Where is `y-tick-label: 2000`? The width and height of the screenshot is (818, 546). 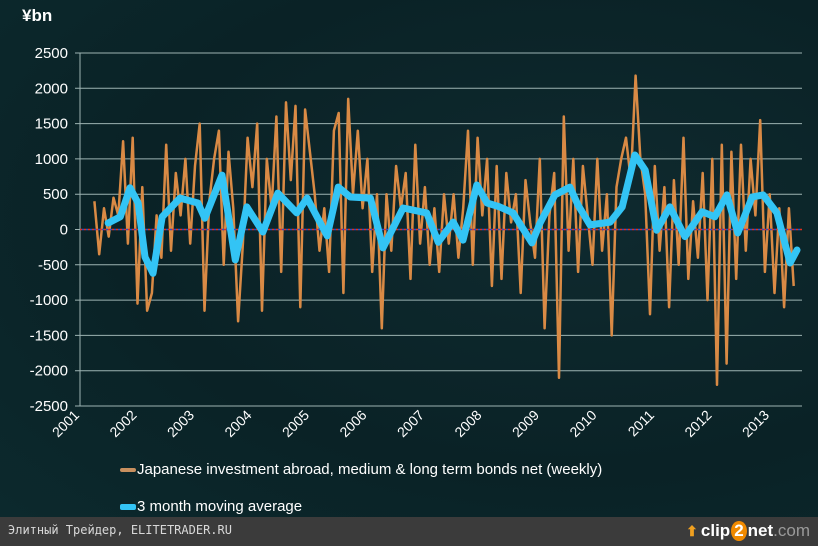
y-tick-label: 2000 is located at coordinates (51, 88).